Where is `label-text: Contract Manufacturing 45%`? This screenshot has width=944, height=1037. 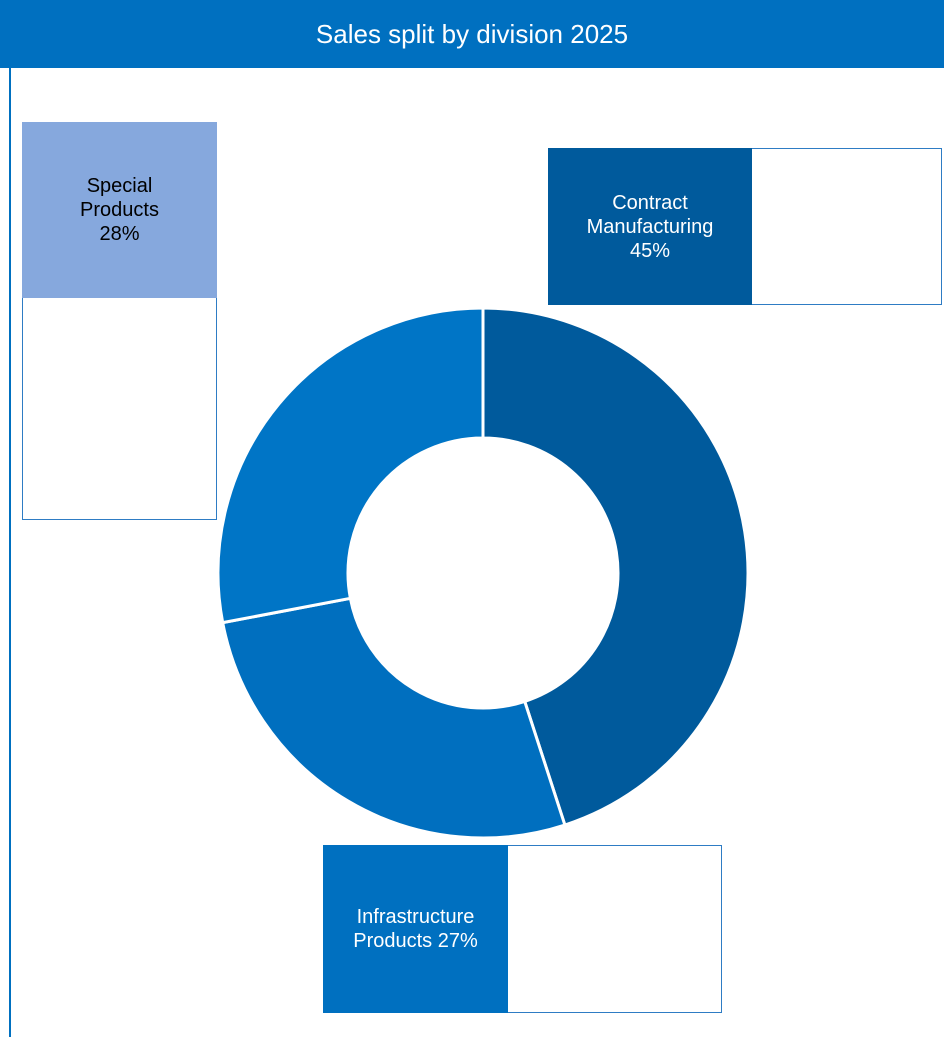
label-text: Contract Manufacturing 45% is located at coordinates (650, 227).